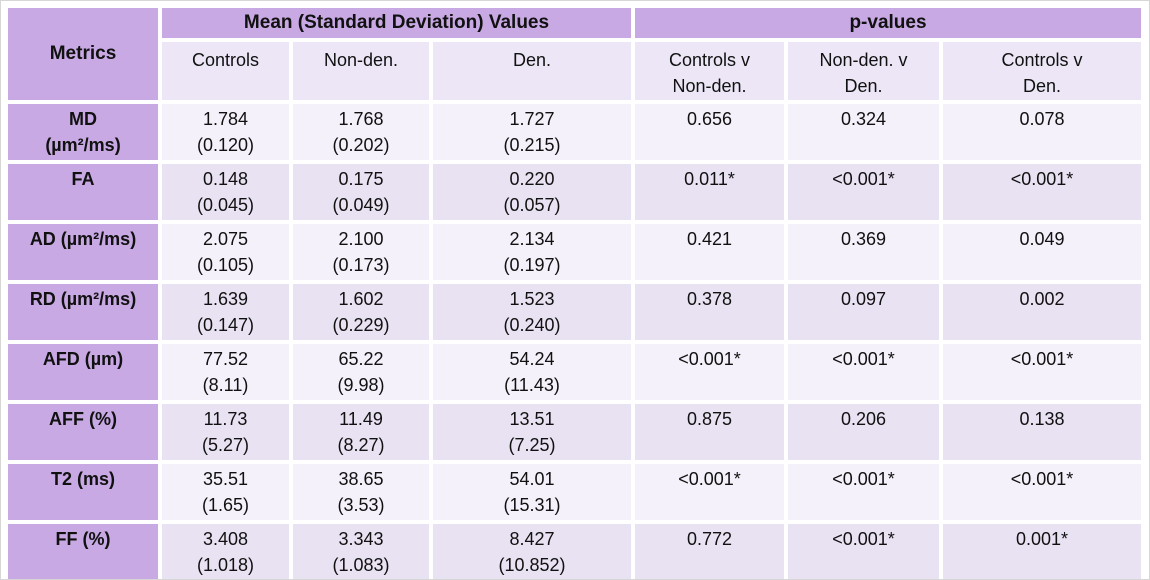 The image size is (1150, 580). Describe the element at coordinates (361, 312) in the screenshot. I see `mean-sd-cell: 1.602 (0.229)` at that location.